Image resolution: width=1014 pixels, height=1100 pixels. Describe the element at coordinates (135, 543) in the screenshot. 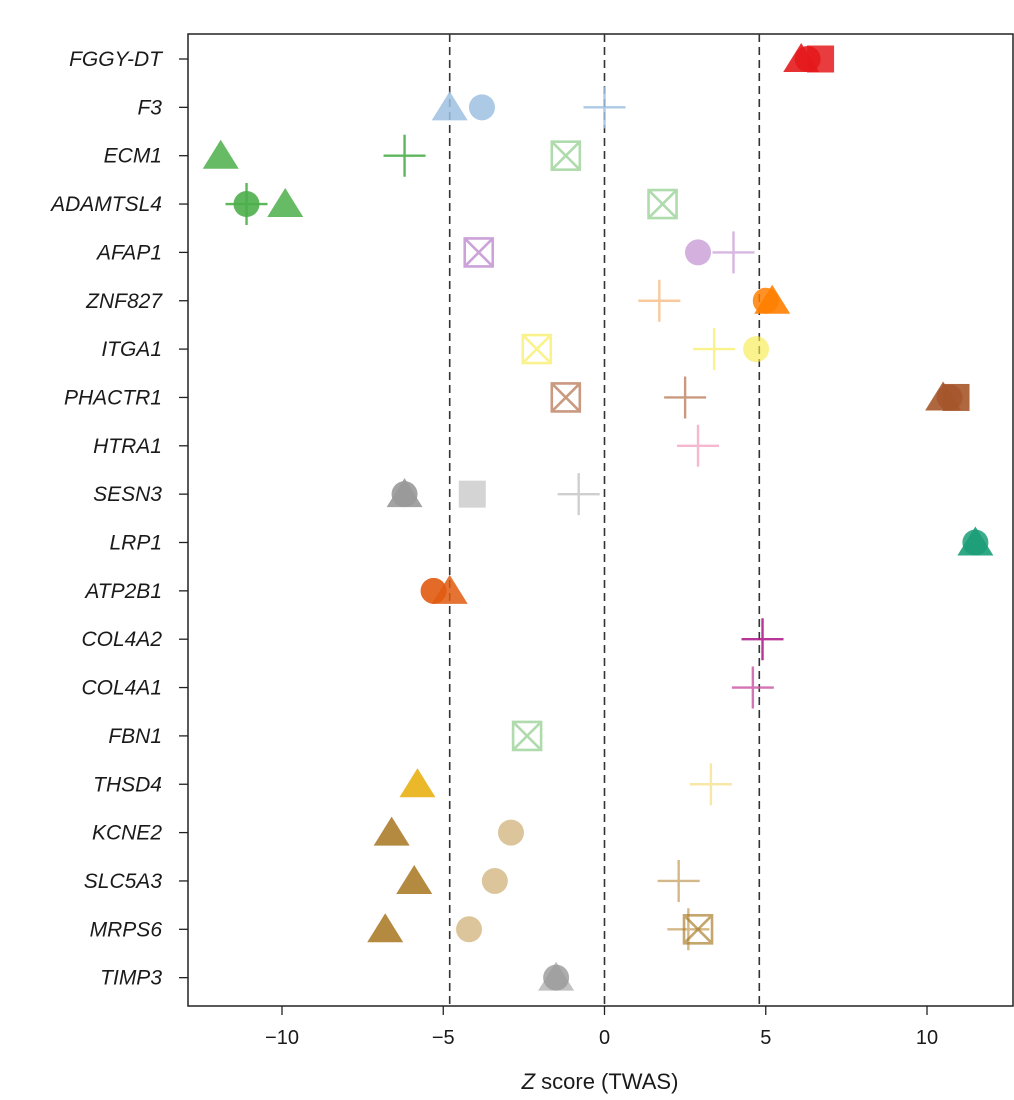

I see `gene-label: LRP1` at that location.